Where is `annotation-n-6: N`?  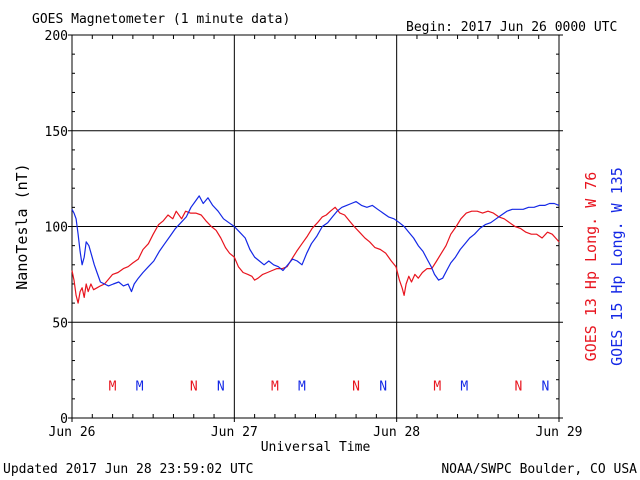
annotation-n-6: N is located at coordinates (356, 386).